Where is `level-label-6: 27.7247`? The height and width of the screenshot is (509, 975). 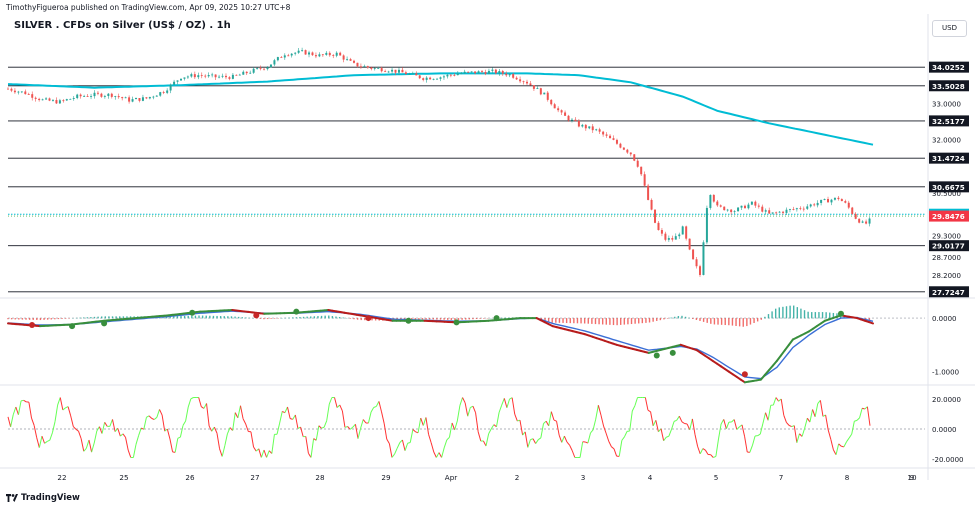 level-label-6: 27.7247 is located at coordinates (948, 292).